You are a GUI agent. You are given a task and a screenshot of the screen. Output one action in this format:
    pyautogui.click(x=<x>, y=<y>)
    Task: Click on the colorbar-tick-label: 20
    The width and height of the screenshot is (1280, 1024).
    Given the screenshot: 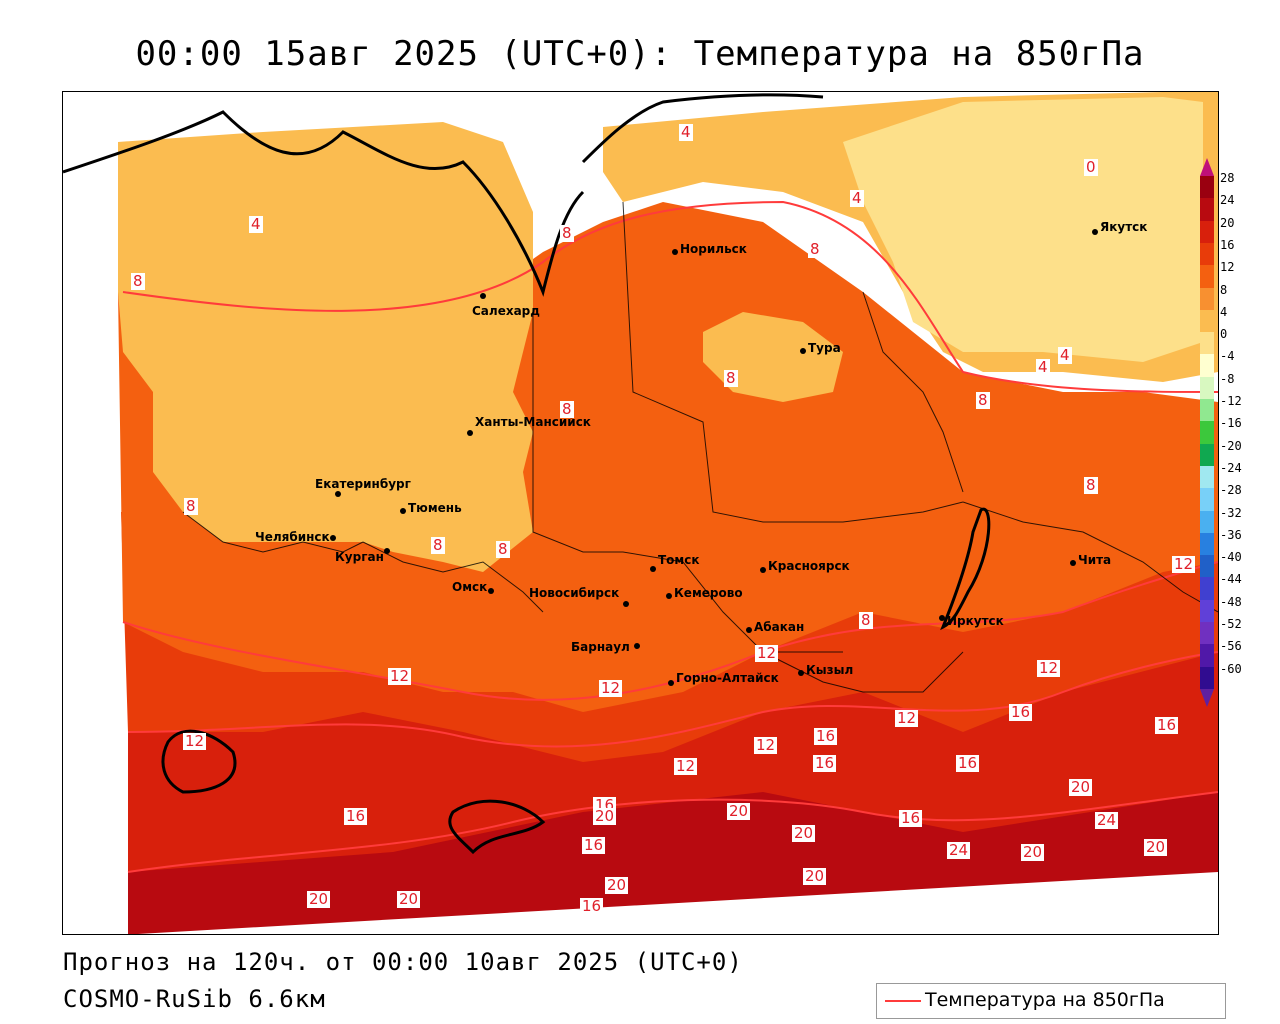 What is the action you would take?
    pyautogui.click(x=1227, y=222)
    